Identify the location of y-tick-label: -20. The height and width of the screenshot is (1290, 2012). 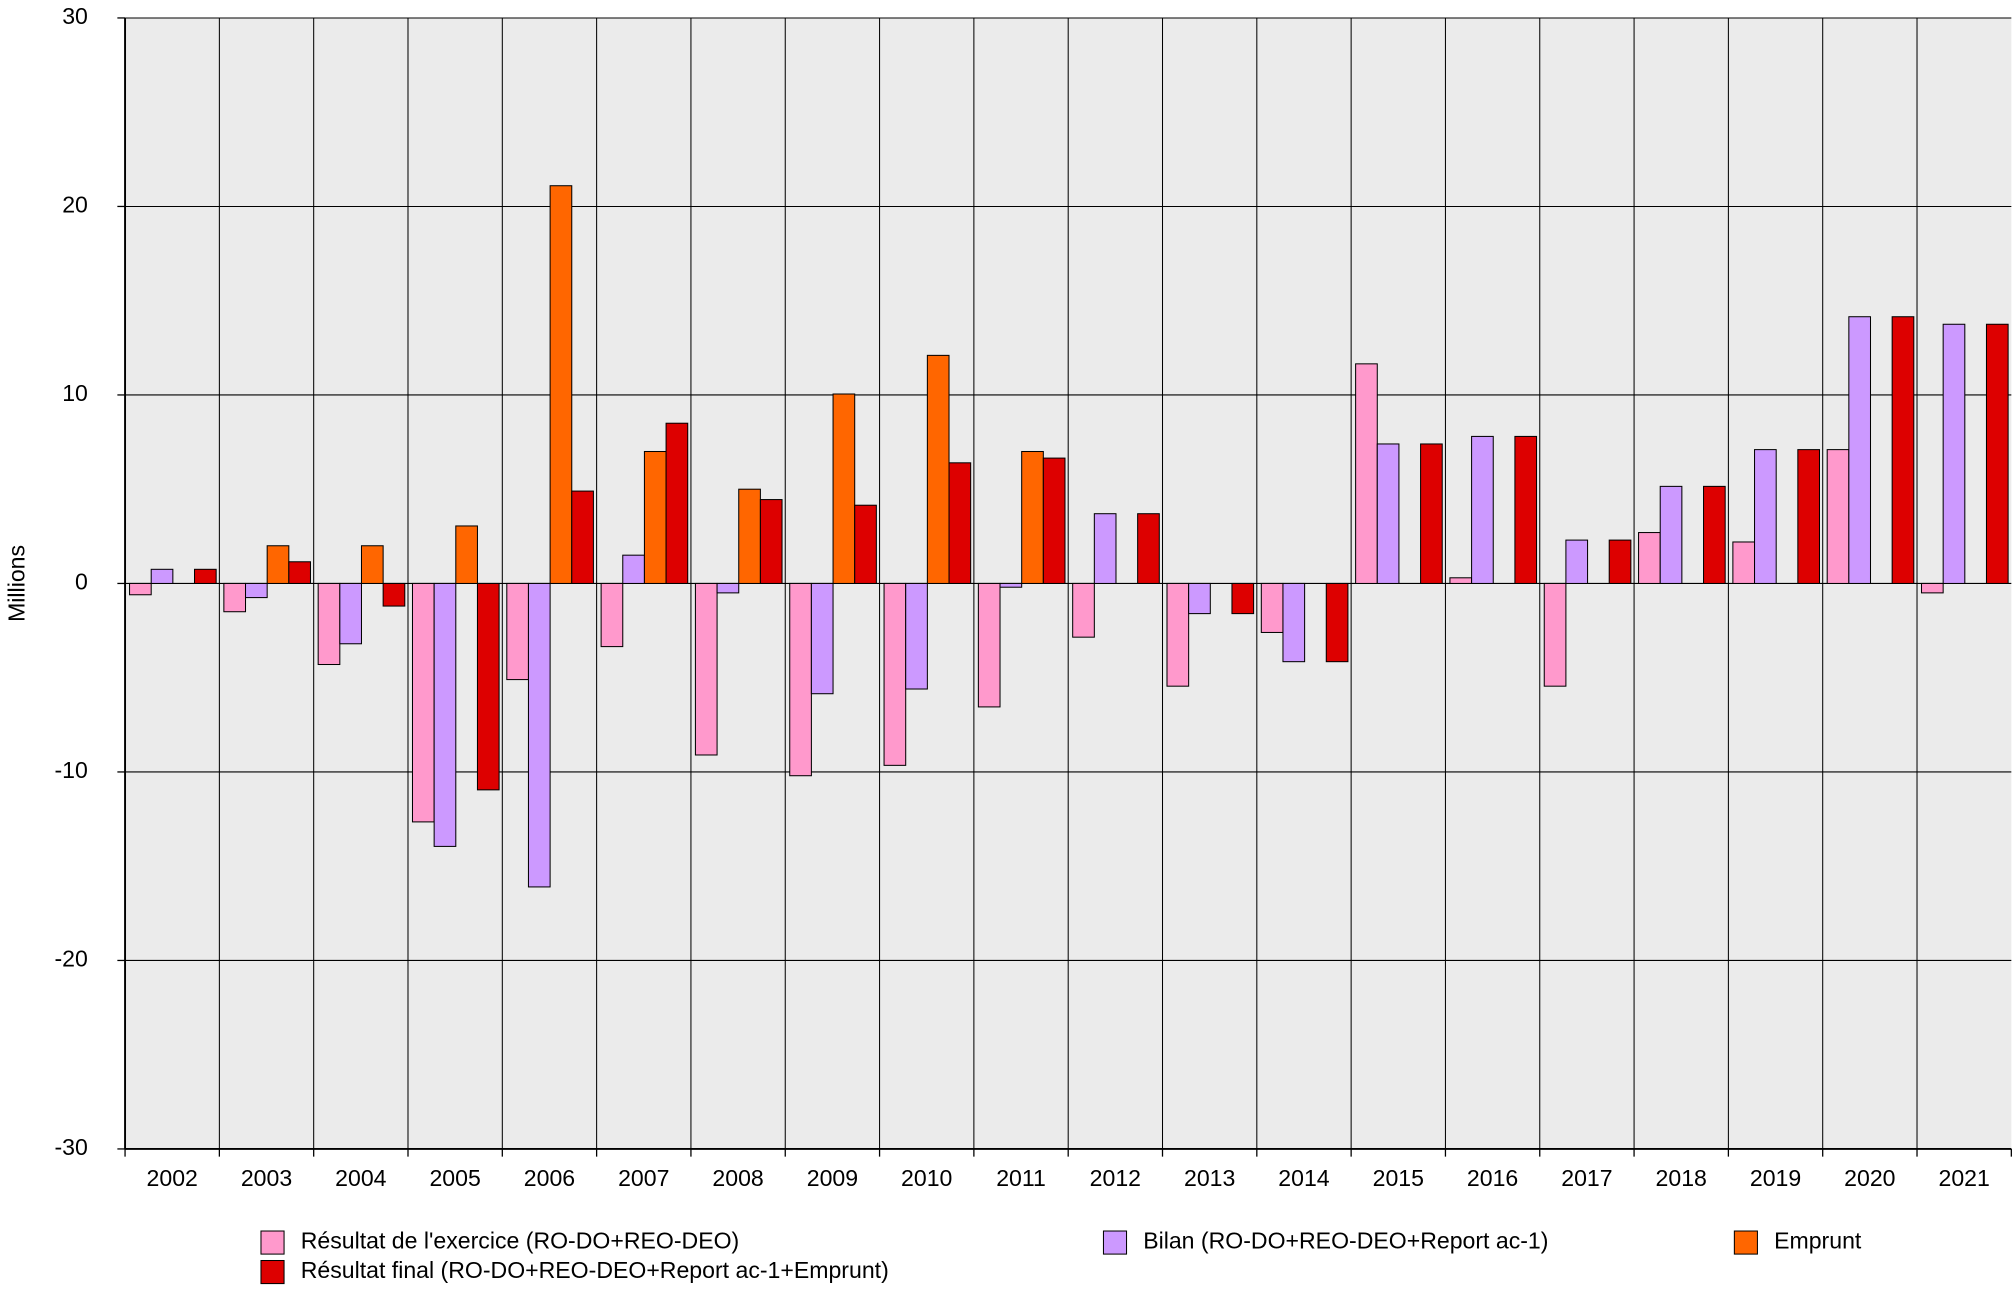
(71, 959).